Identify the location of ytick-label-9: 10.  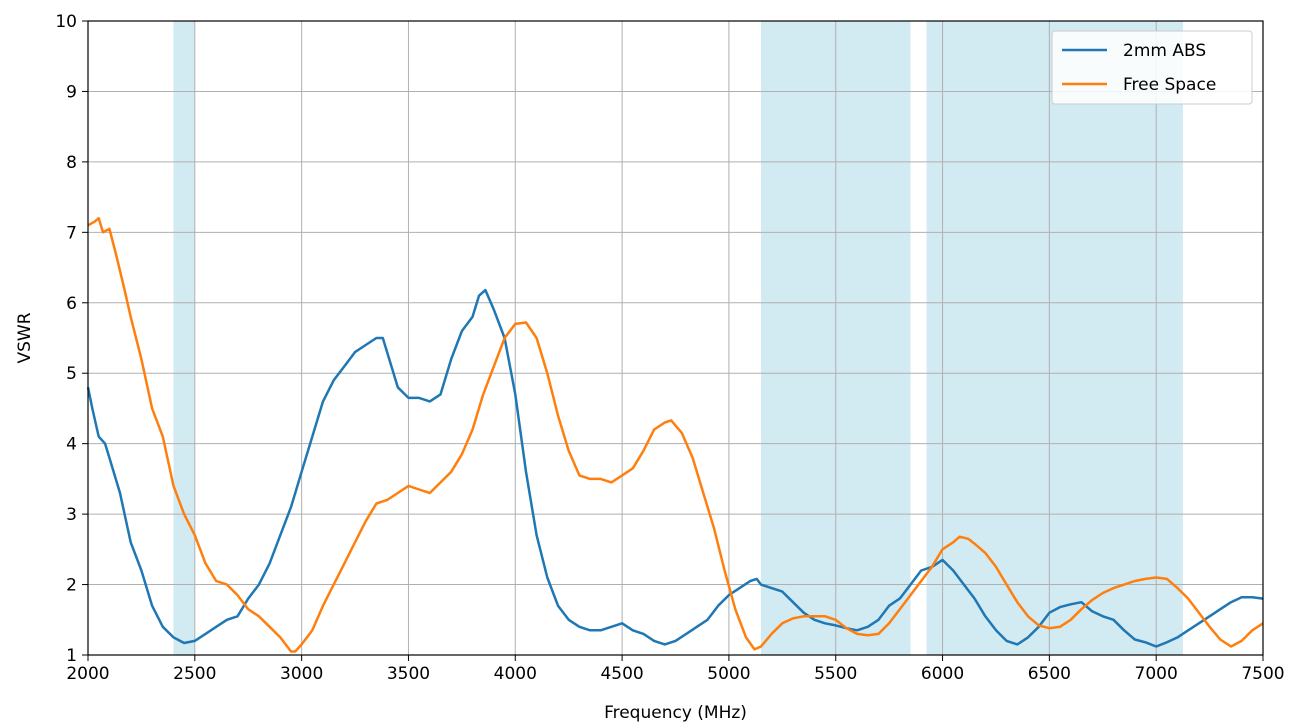
(66, 22).